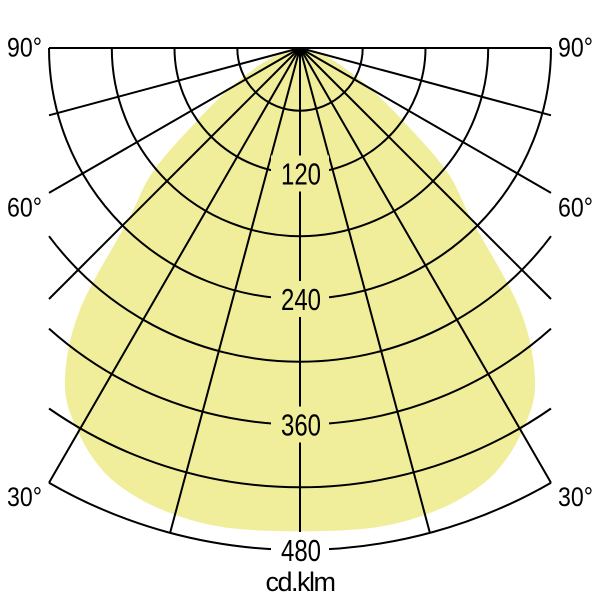  I want to click on angle-label-60-right: 60°, so click(575, 207).